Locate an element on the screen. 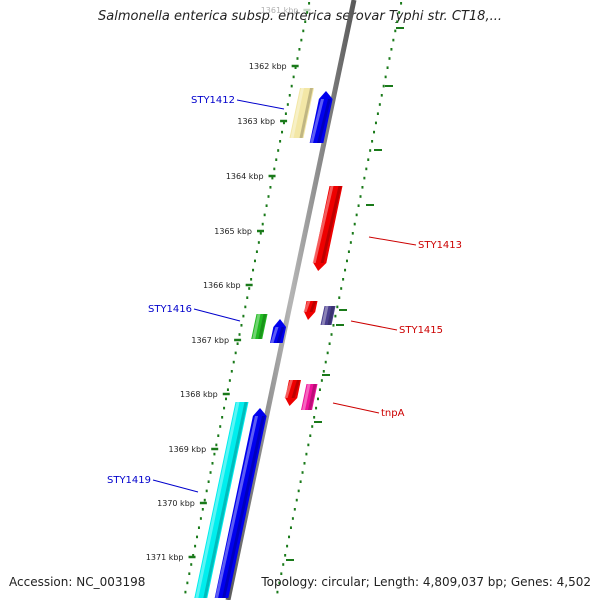 The width and height of the screenshot is (600, 600). tick-label: 1370 kbp is located at coordinates (176, 503).